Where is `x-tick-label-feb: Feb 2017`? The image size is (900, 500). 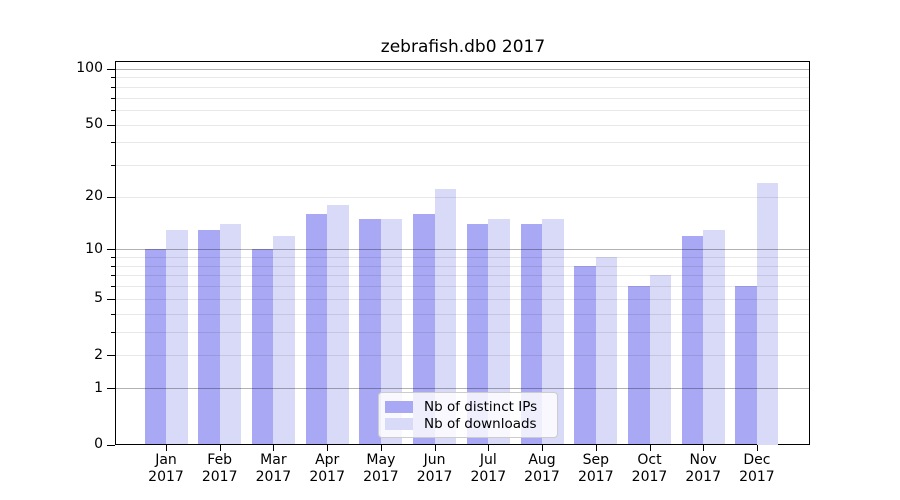 x-tick-label-feb: Feb 2017 is located at coordinates (219, 468).